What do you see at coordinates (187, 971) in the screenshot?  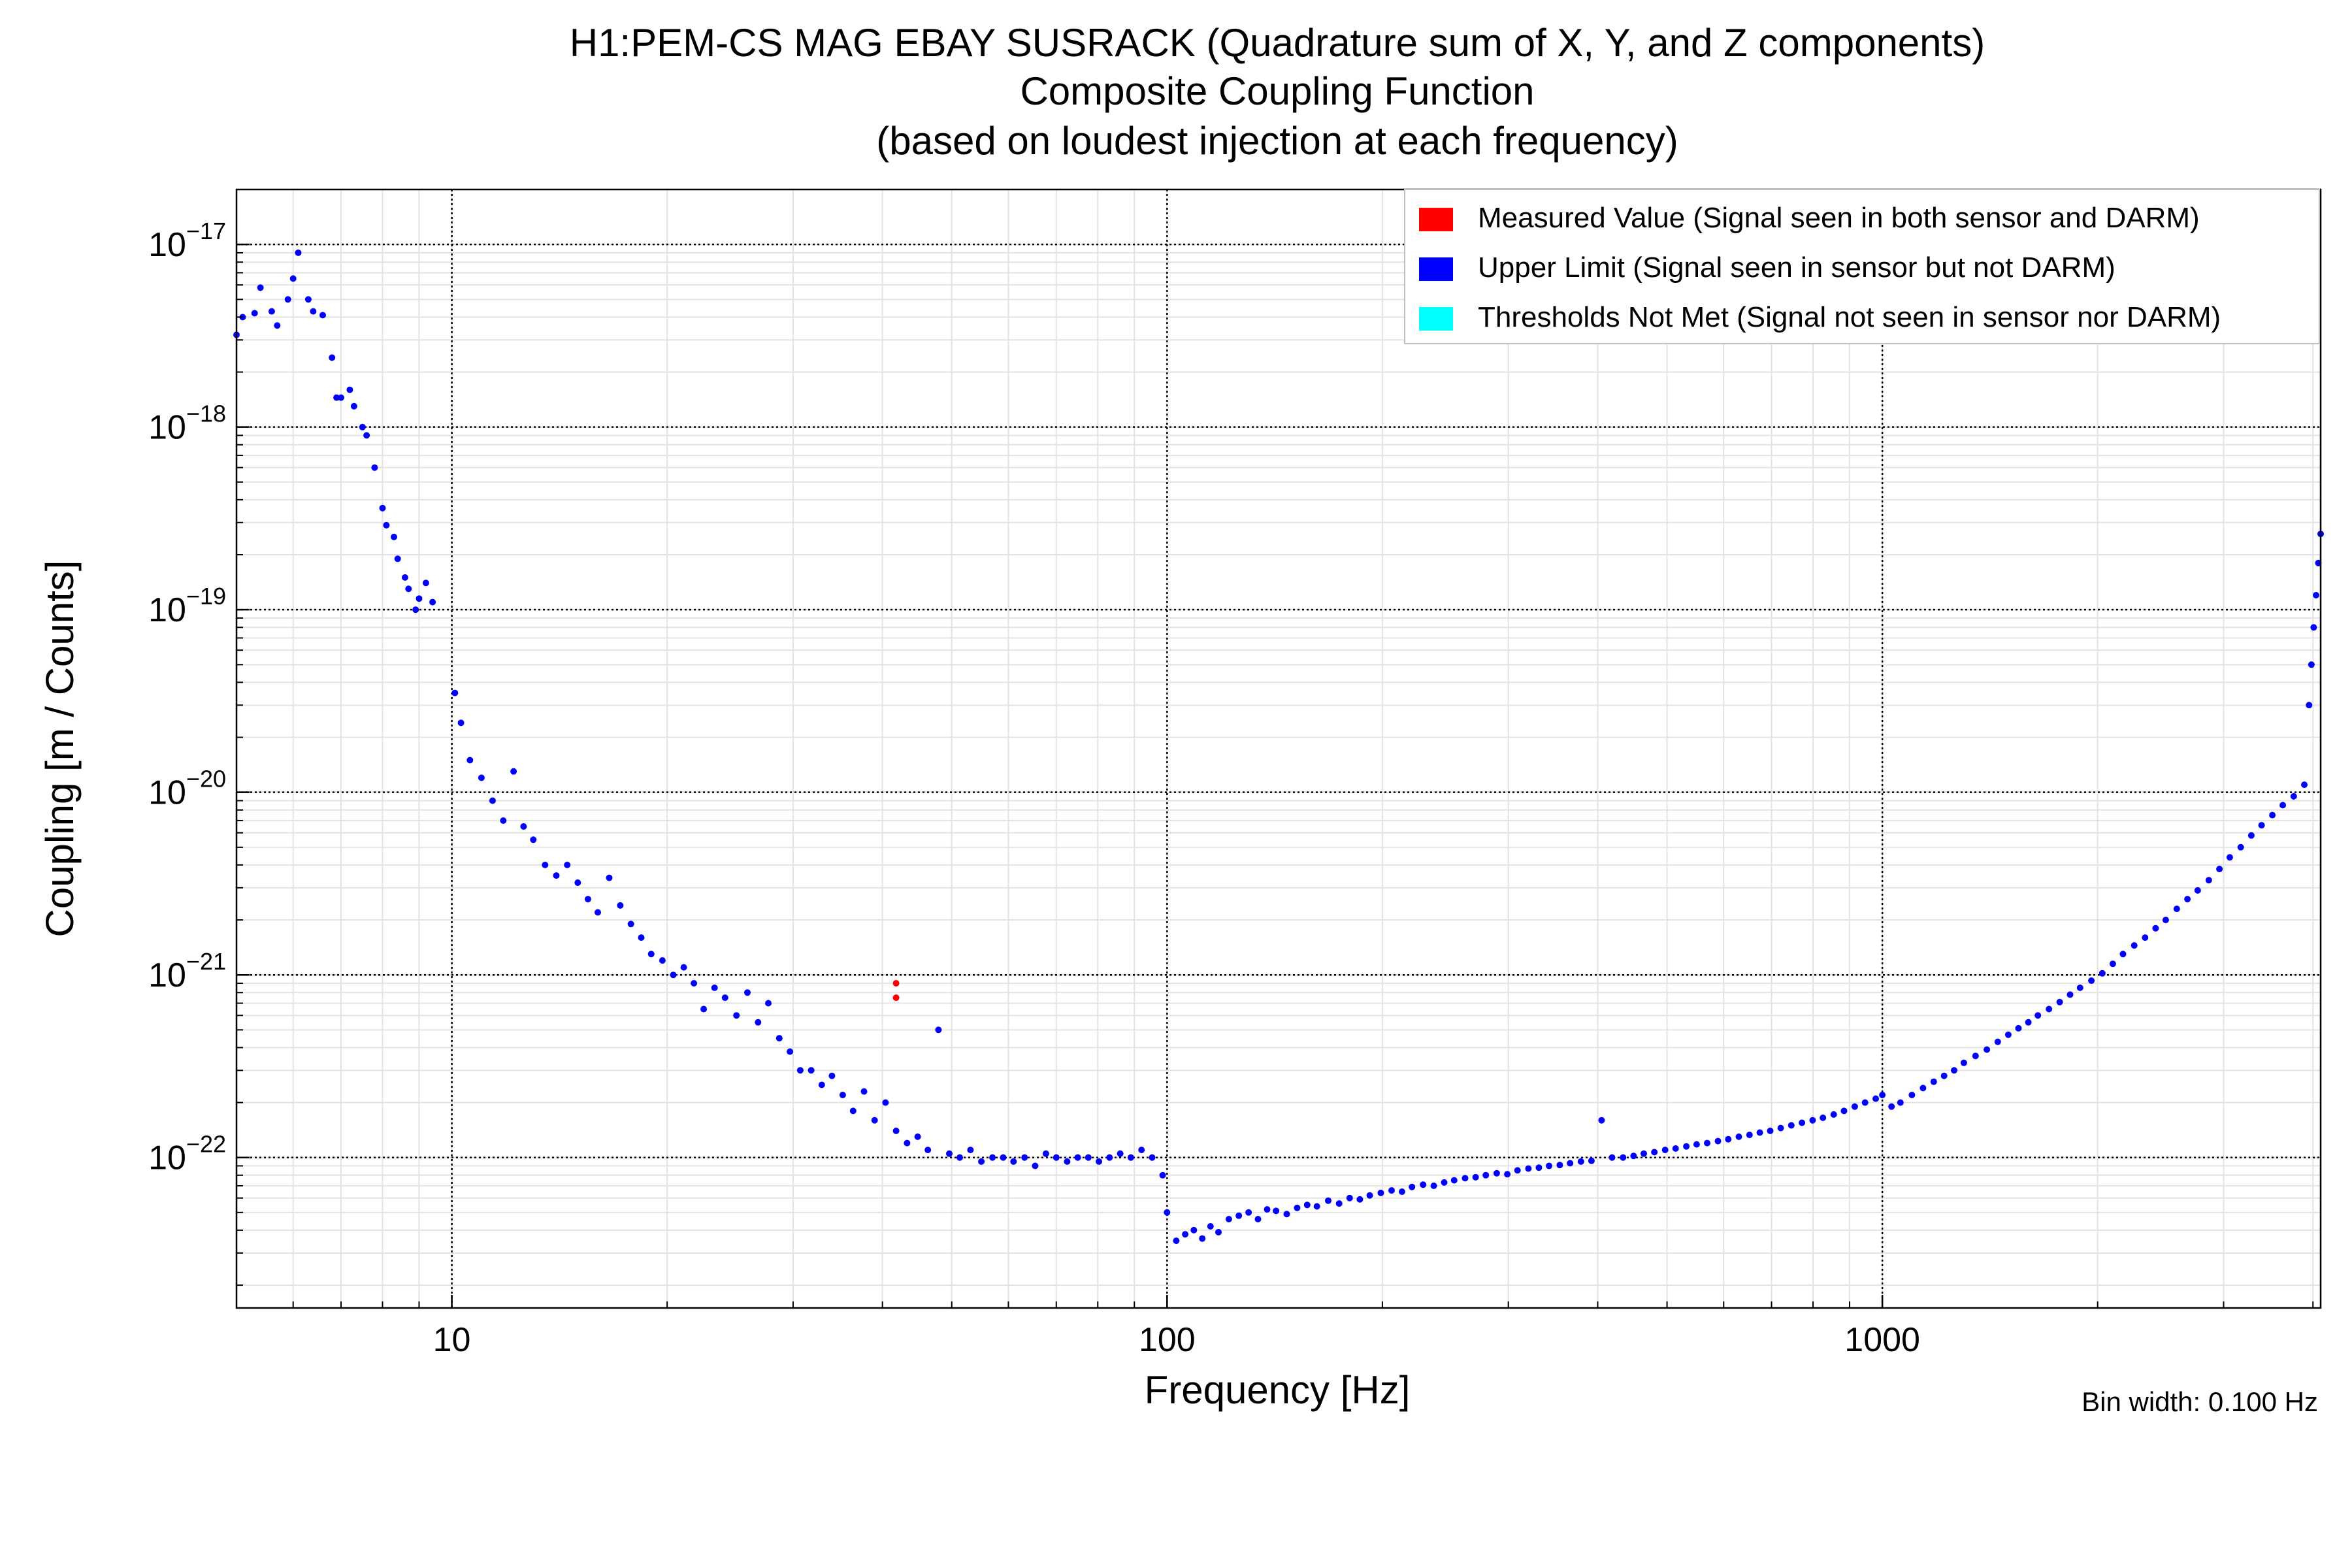 I see `y-tick-label: 10−21` at bounding box center [187, 971].